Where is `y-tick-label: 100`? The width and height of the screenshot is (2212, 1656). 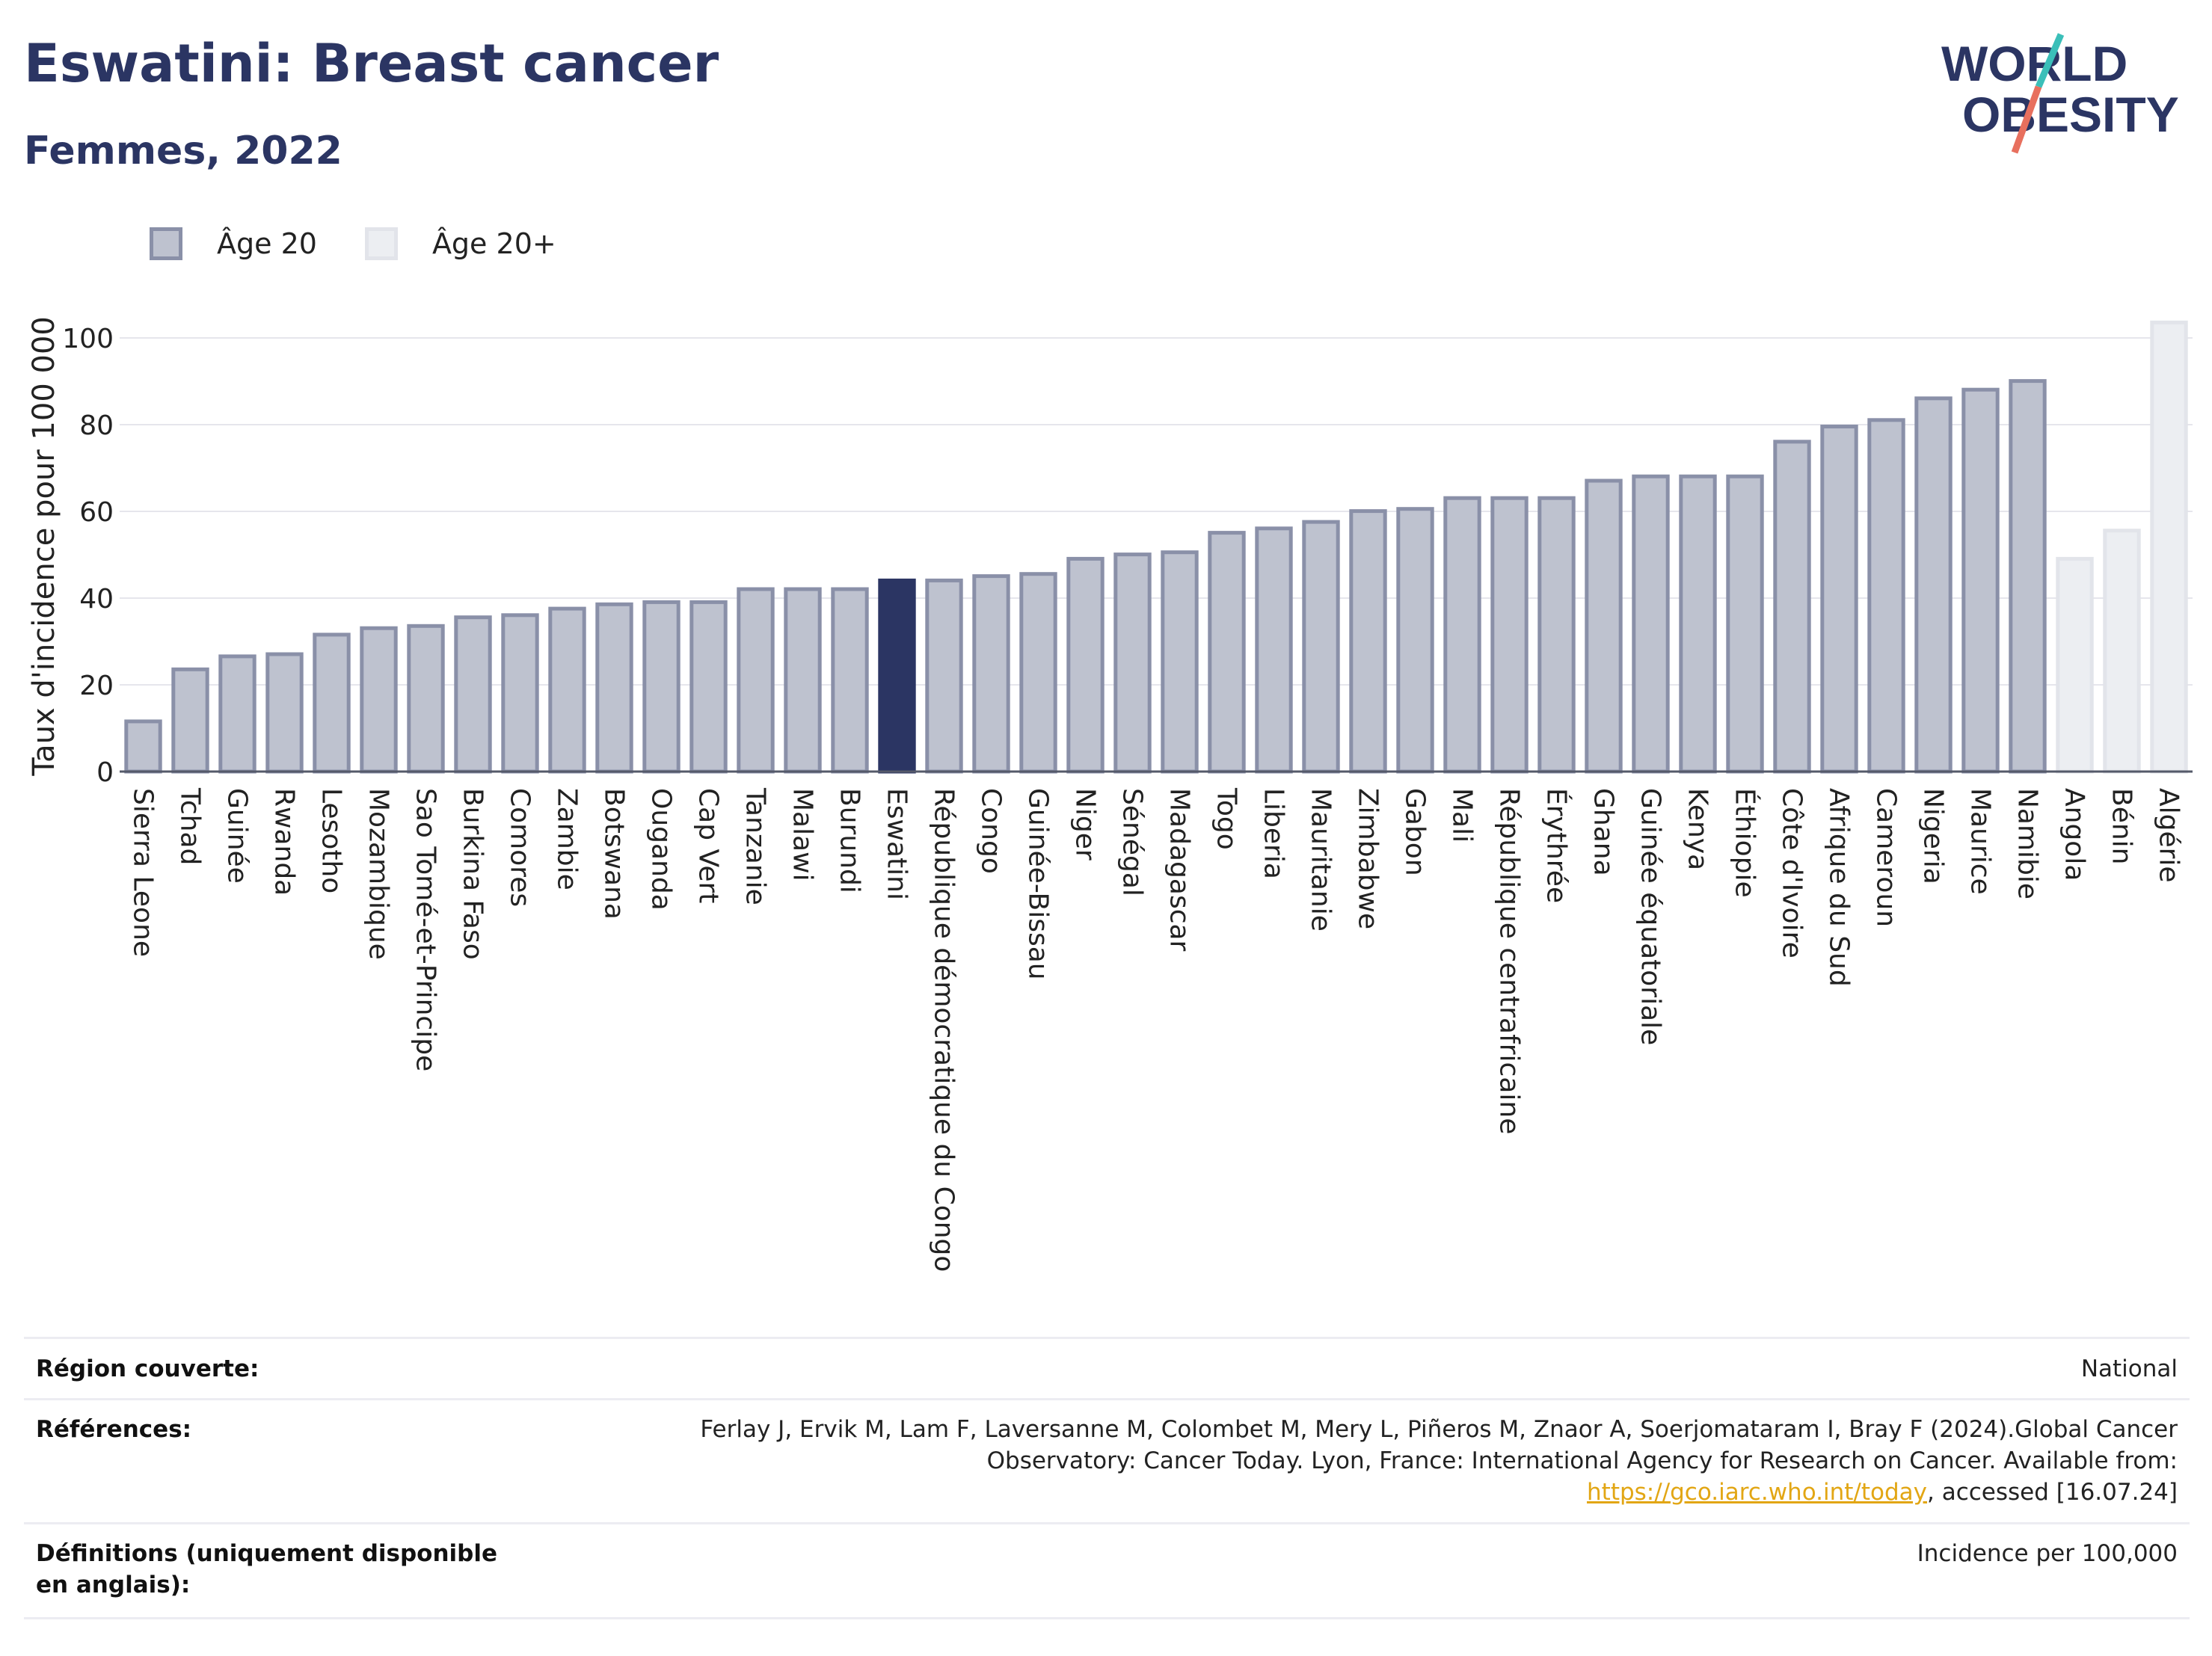 y-tick-label: 100 is located at coordinates (88, 339).